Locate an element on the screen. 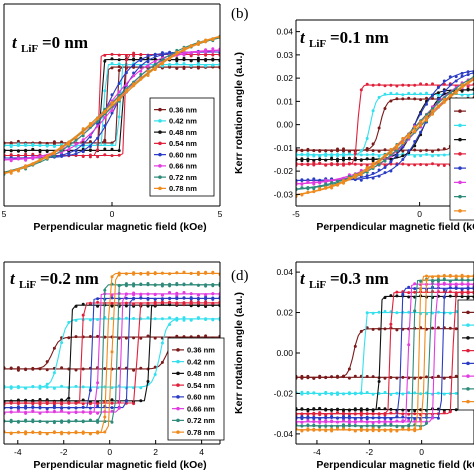 This screenshot has width=474, height=474. series-line is located at coordinates (385, 353).